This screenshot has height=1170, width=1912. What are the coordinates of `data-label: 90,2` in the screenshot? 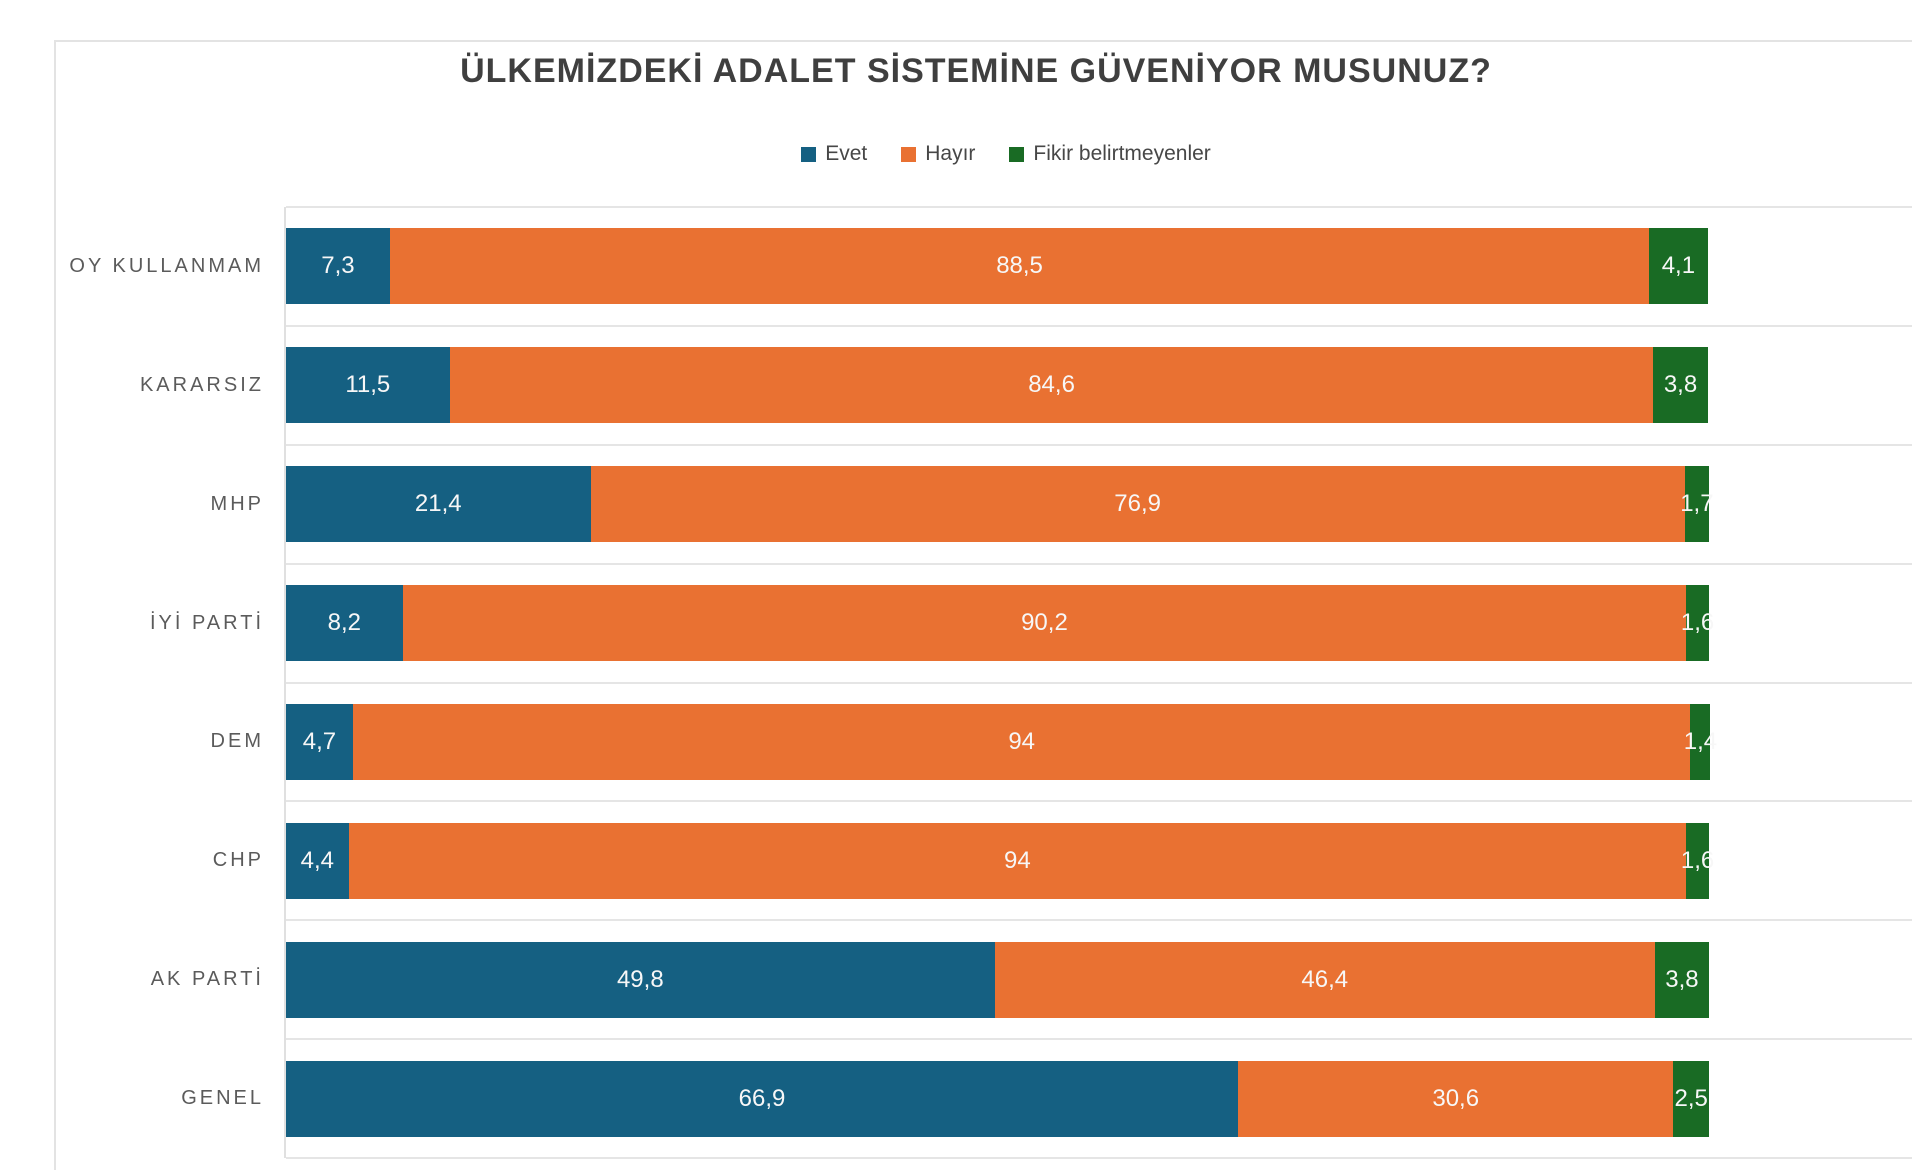 It's located at (1044, 623).